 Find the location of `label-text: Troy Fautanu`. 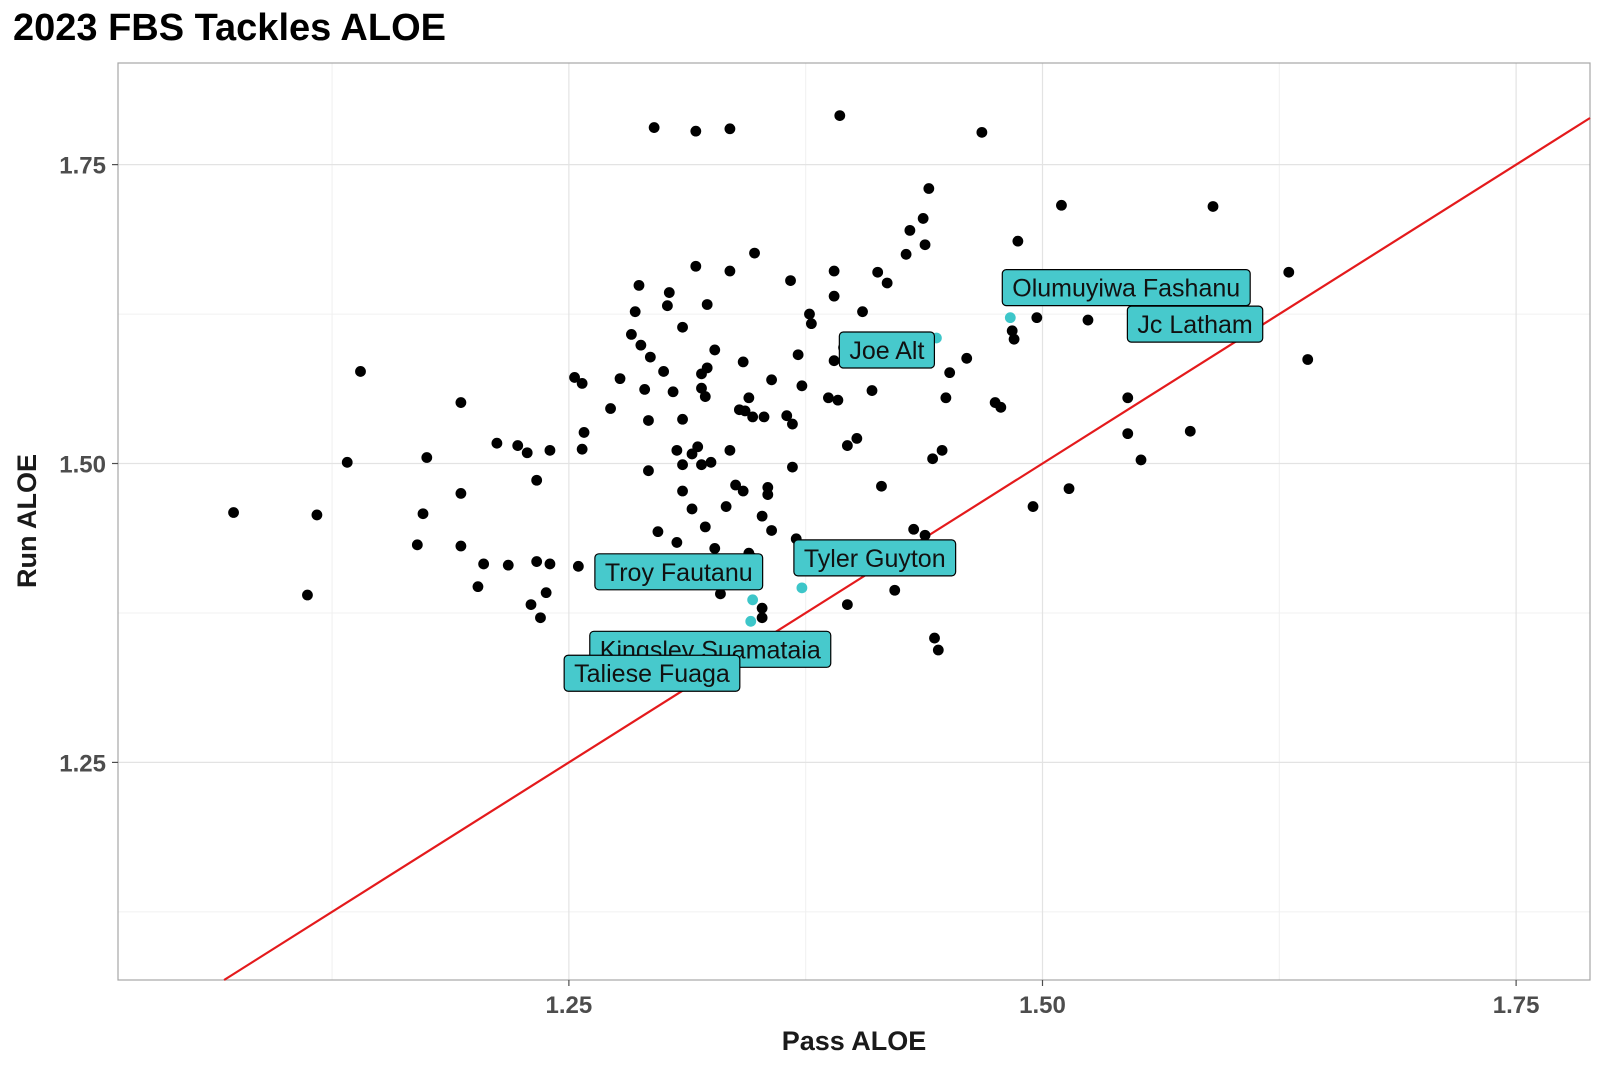

label-text: Troy Fautanu is located at coordinates (679, 573).